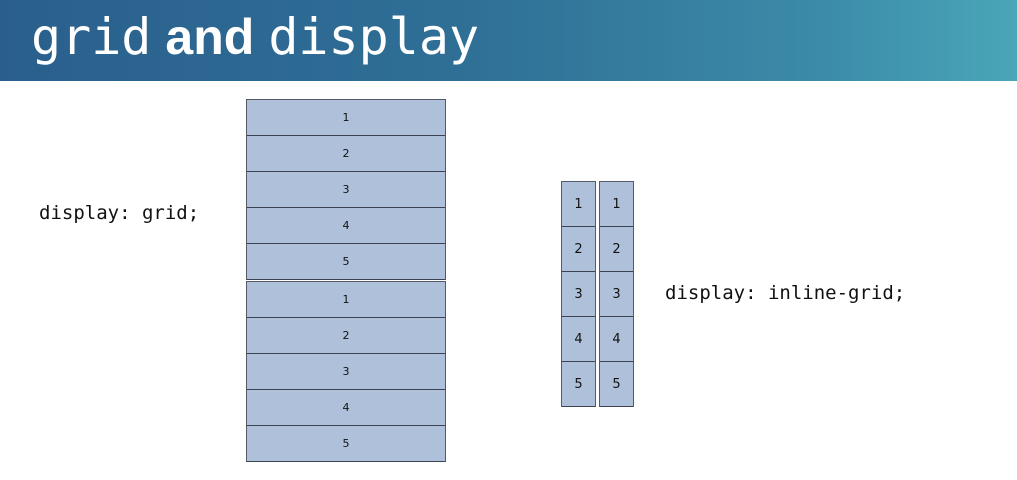 The image size is (1017, 480). What do you see at coordinates (374, 37) in the screenshot?
I see `title-word-display: display` at bounding box center [374, 37].